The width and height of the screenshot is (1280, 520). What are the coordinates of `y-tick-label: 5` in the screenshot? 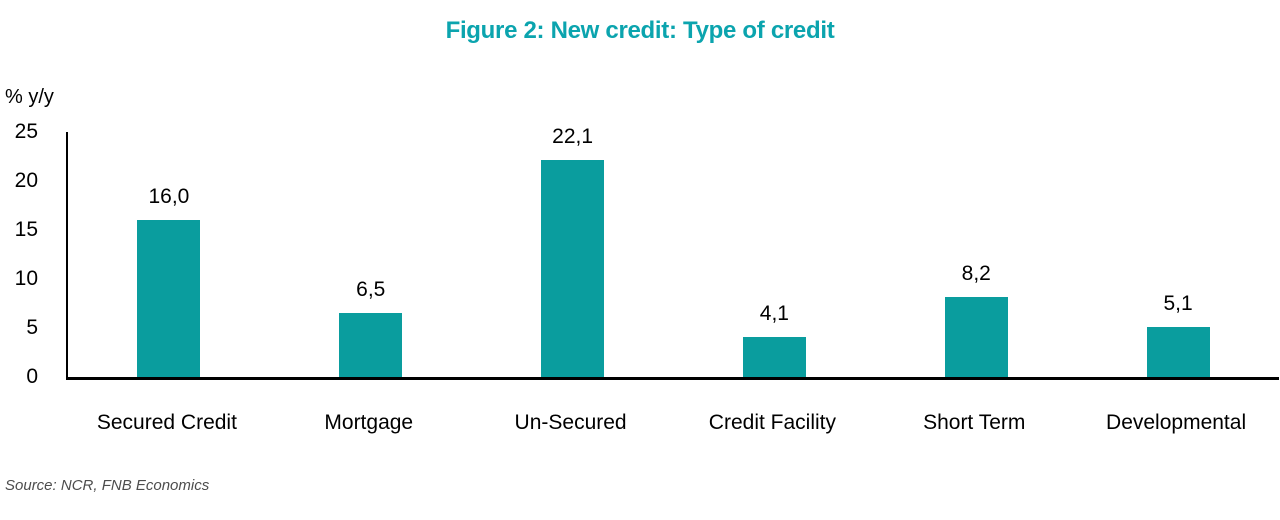 It's located at (32, 327).